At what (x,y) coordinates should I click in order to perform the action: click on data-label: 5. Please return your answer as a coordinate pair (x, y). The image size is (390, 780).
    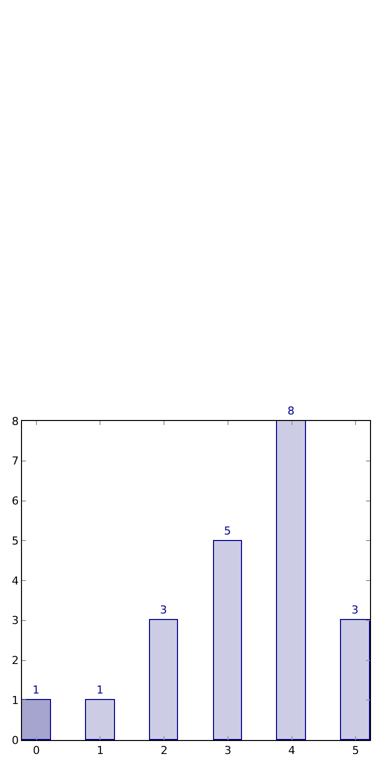
    Looking at the image, I should click on (227, 531).